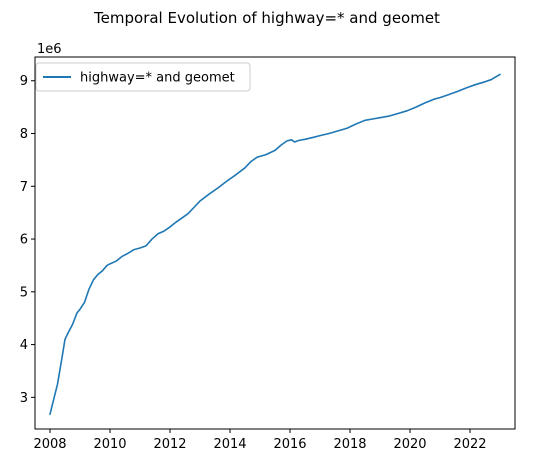  Describe the element at coordinates (349, 444) in the screenshot. I see `x-tick-label: 2018` at that location.